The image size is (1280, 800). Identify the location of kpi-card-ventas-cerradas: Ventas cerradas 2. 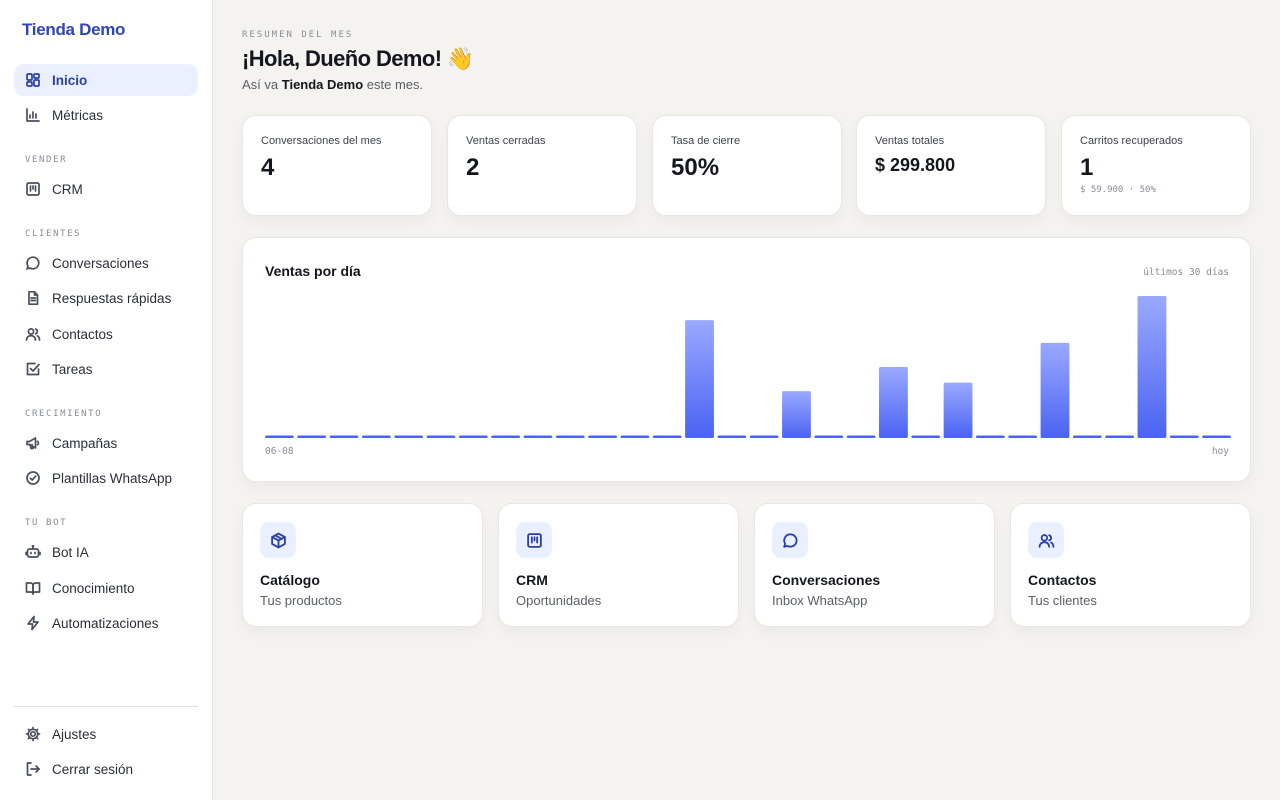
(542, 165).